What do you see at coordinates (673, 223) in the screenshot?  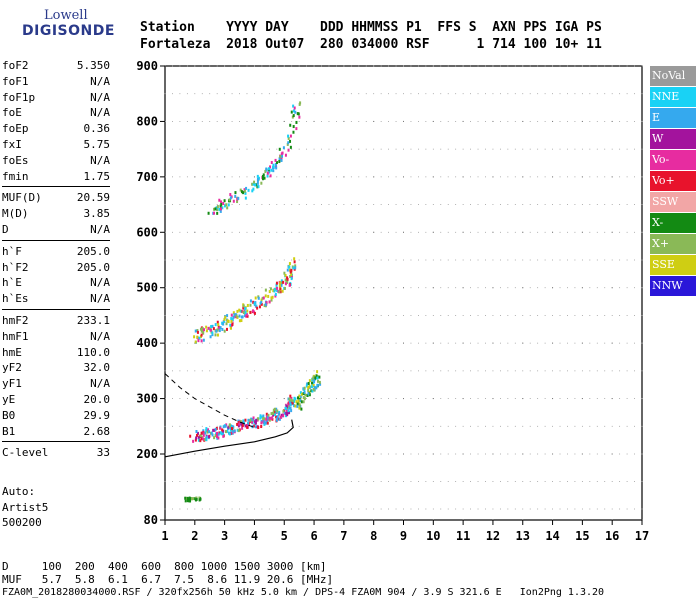 I see `legend-item: X-` at bounding box center [673, 223].